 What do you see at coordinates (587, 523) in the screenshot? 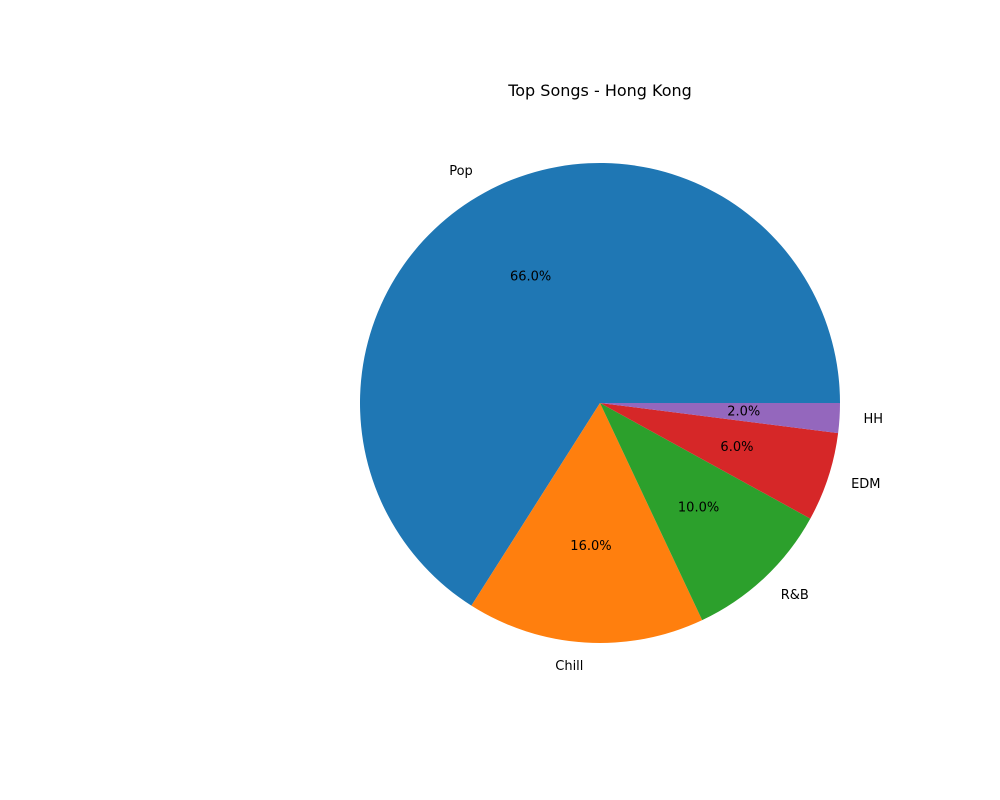
I see `pie-slice-chill` at bounding box center [587, 523].